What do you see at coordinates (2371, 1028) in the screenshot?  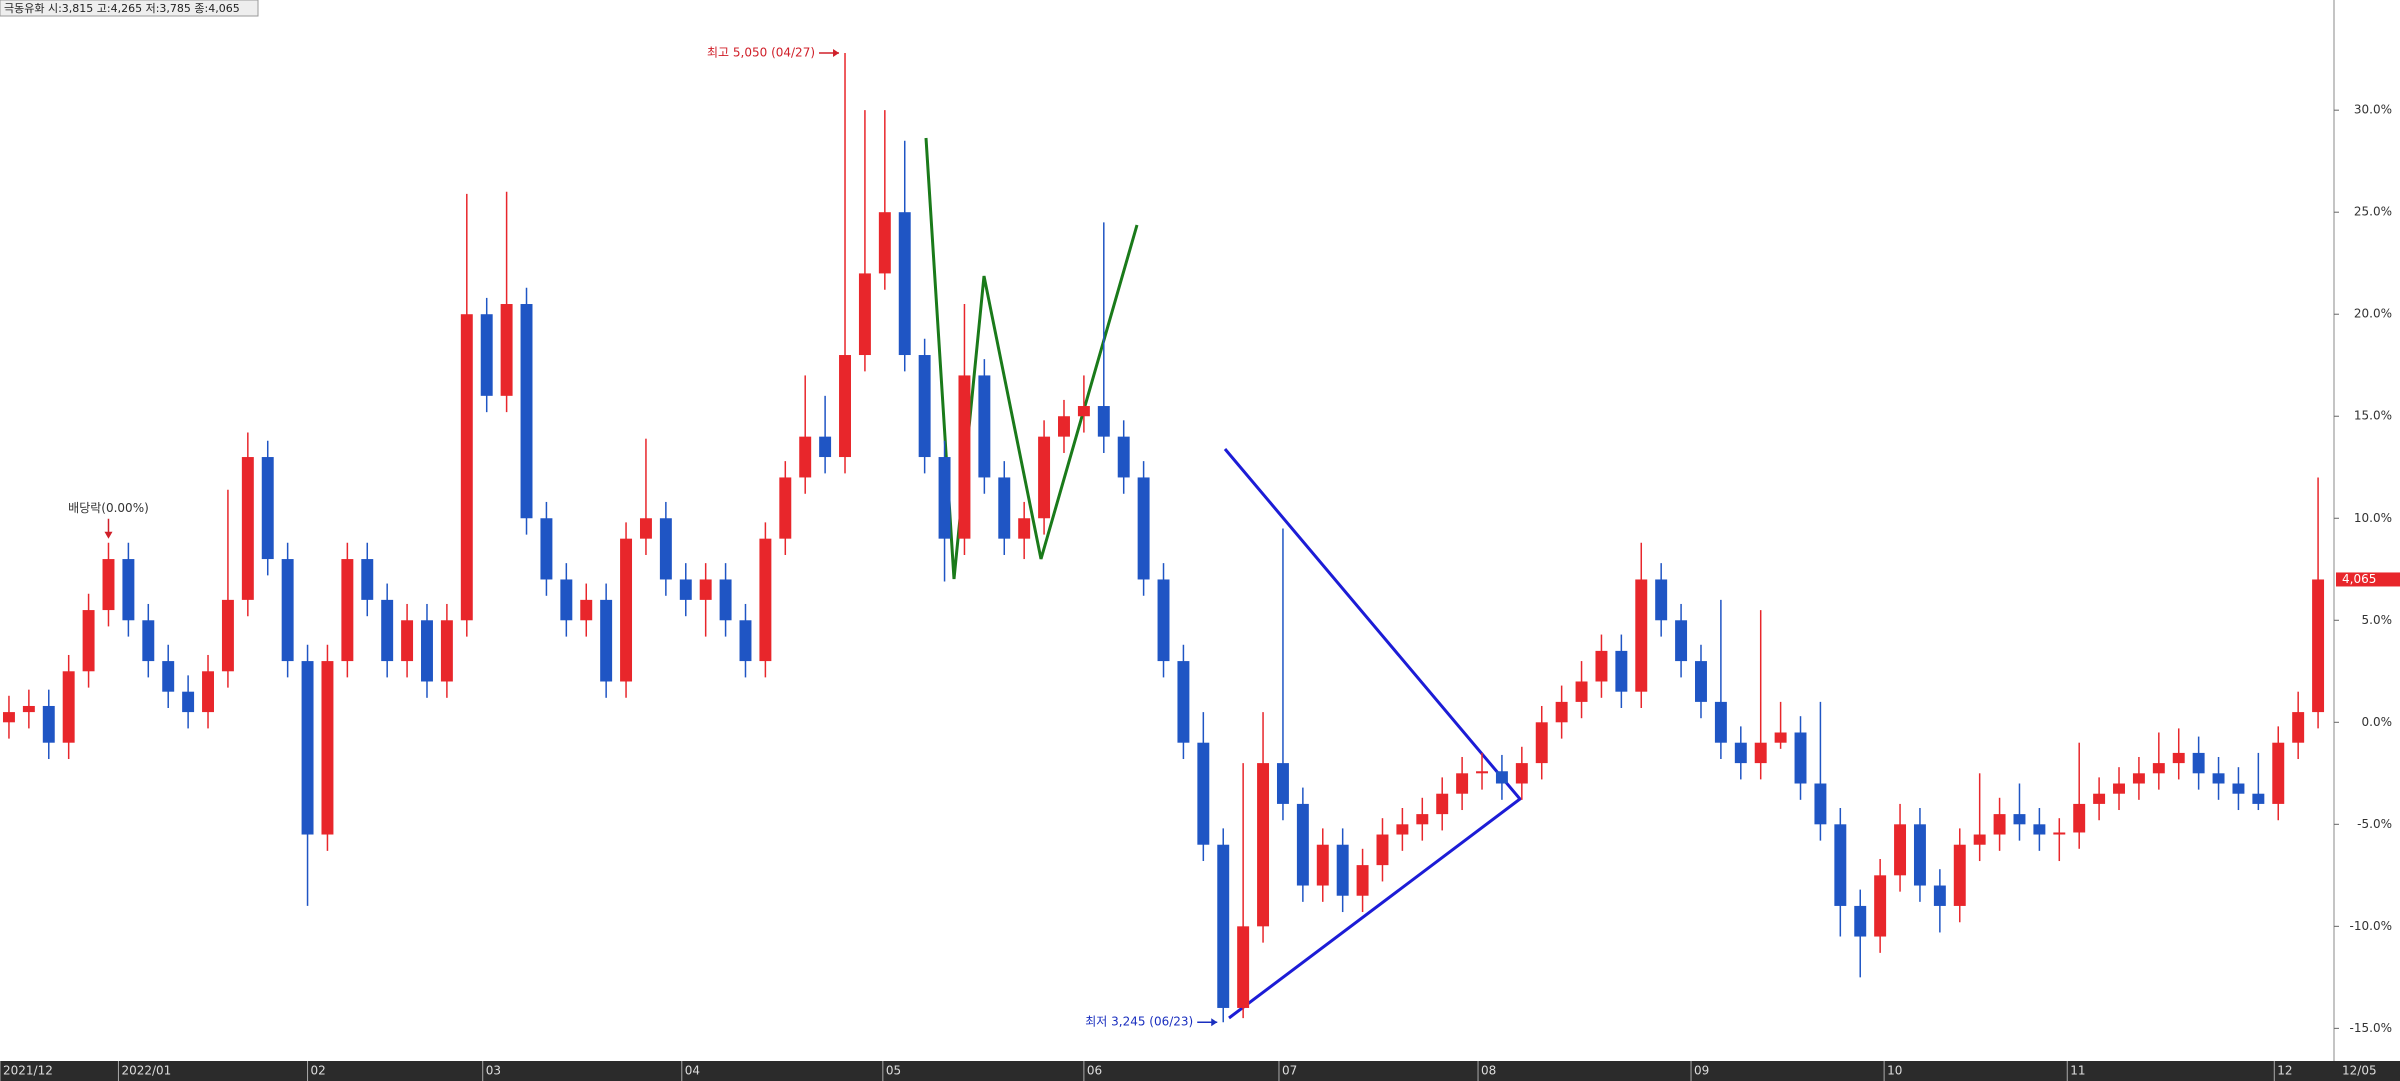 I see `y-tick-label: -15.0%` at bounding box center [2371, 1028].